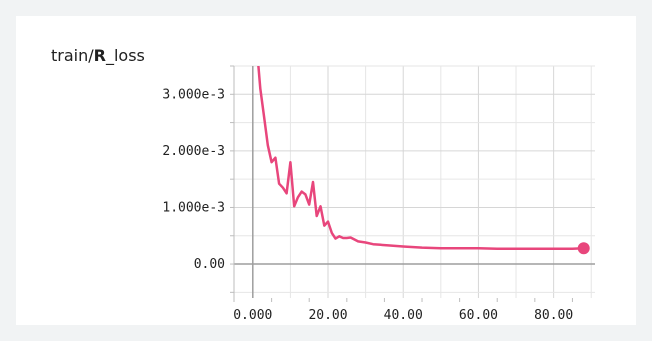 Image resolution: width=652 pixels, height=341 pixels. What do you see at coordinates (193, 207) in the screenshot?
I see `y-tick-label: 1.000e-3` at bounding box center [193, 207].